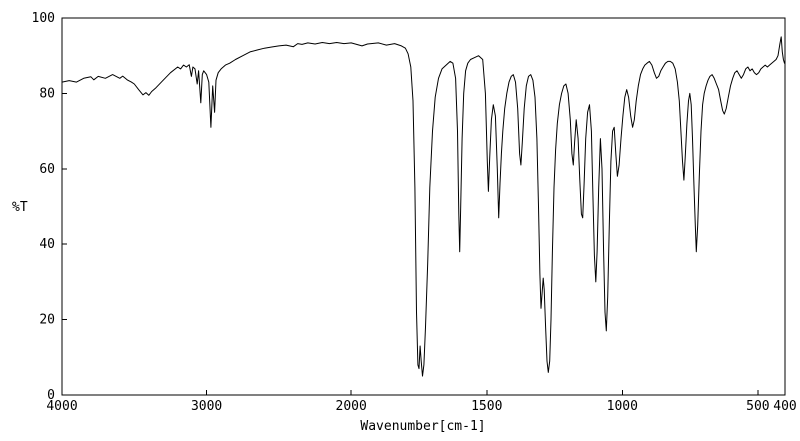  Describe the element at coordinates (423, 426) in the screenshot. I see `x-axis-title: Wavenumber[cm-1]` at that location.